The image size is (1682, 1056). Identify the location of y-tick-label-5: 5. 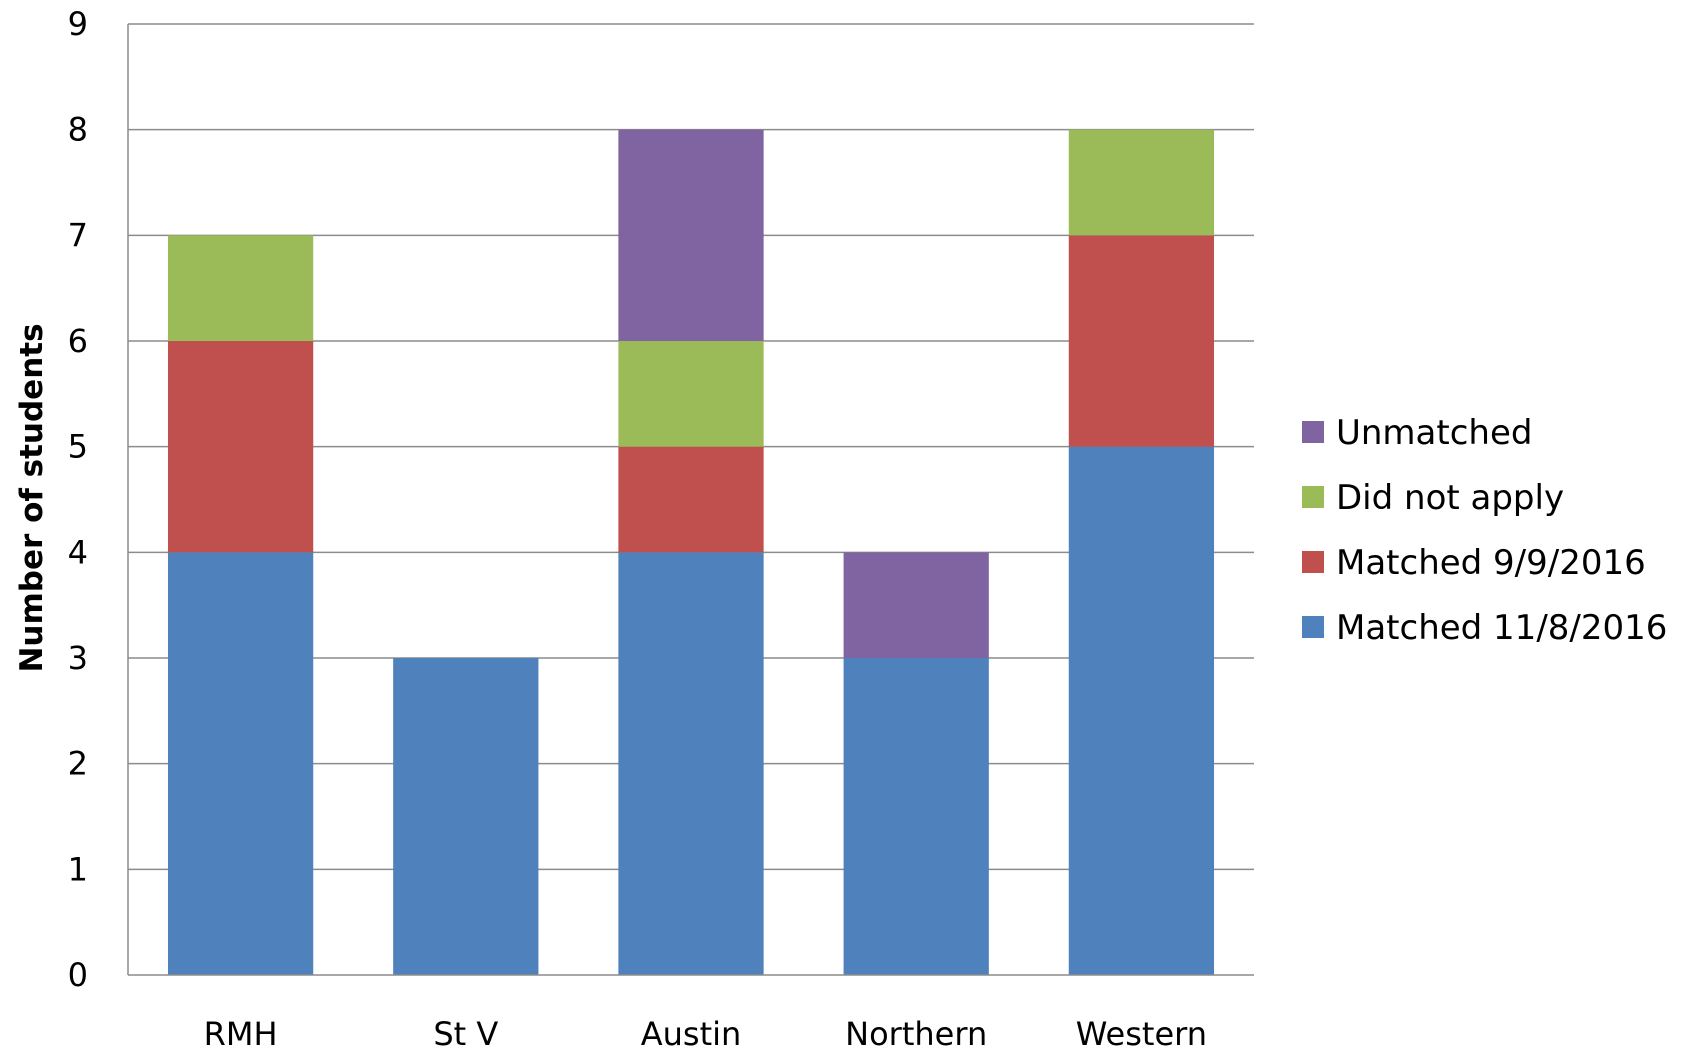
(78, 447).